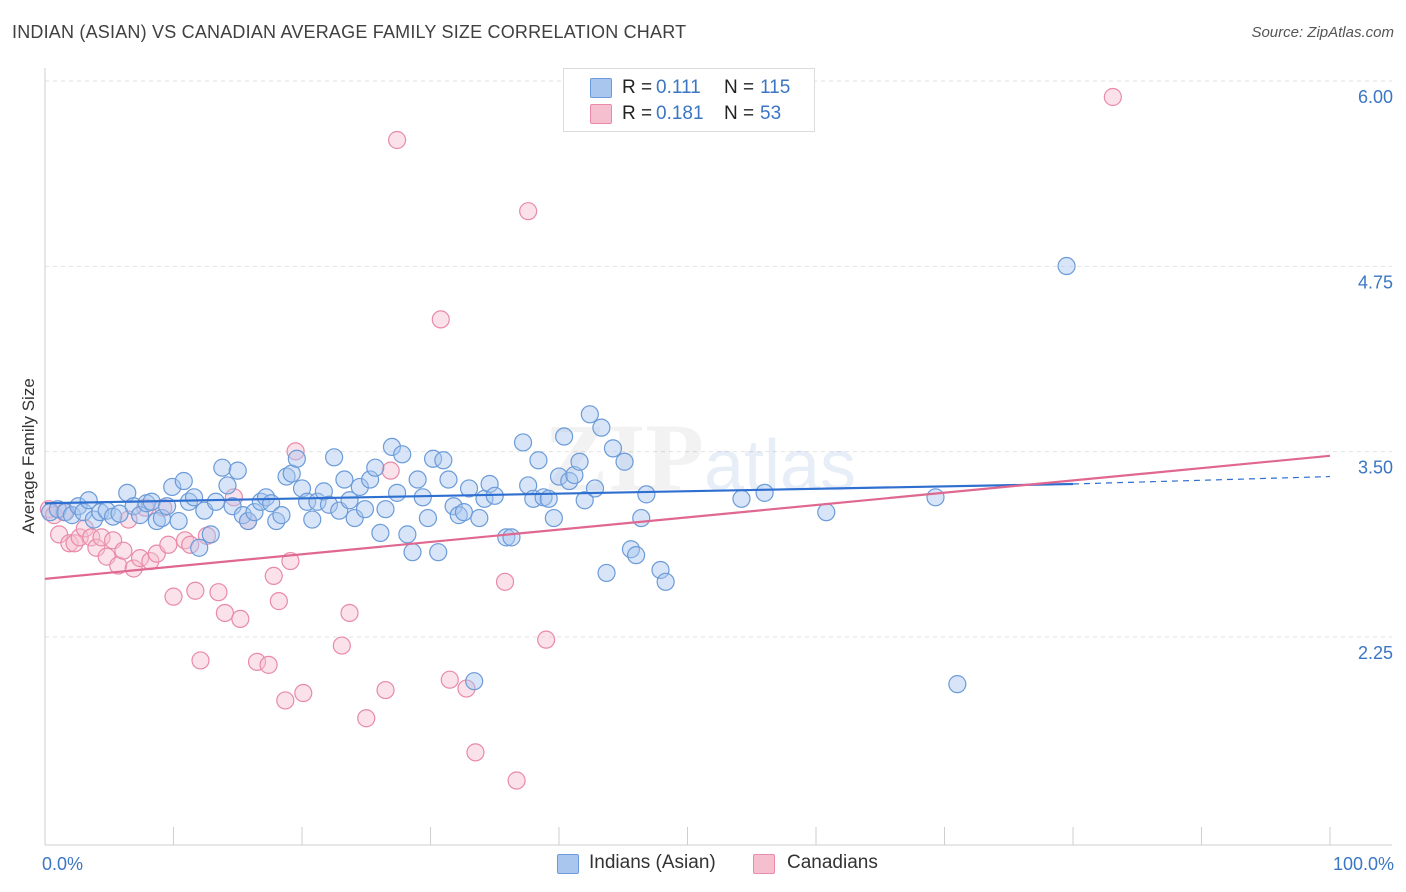  Describe the element at coordinates (680, 113) in the screenshot. I see `legend-r-value: 0.181` at that location.